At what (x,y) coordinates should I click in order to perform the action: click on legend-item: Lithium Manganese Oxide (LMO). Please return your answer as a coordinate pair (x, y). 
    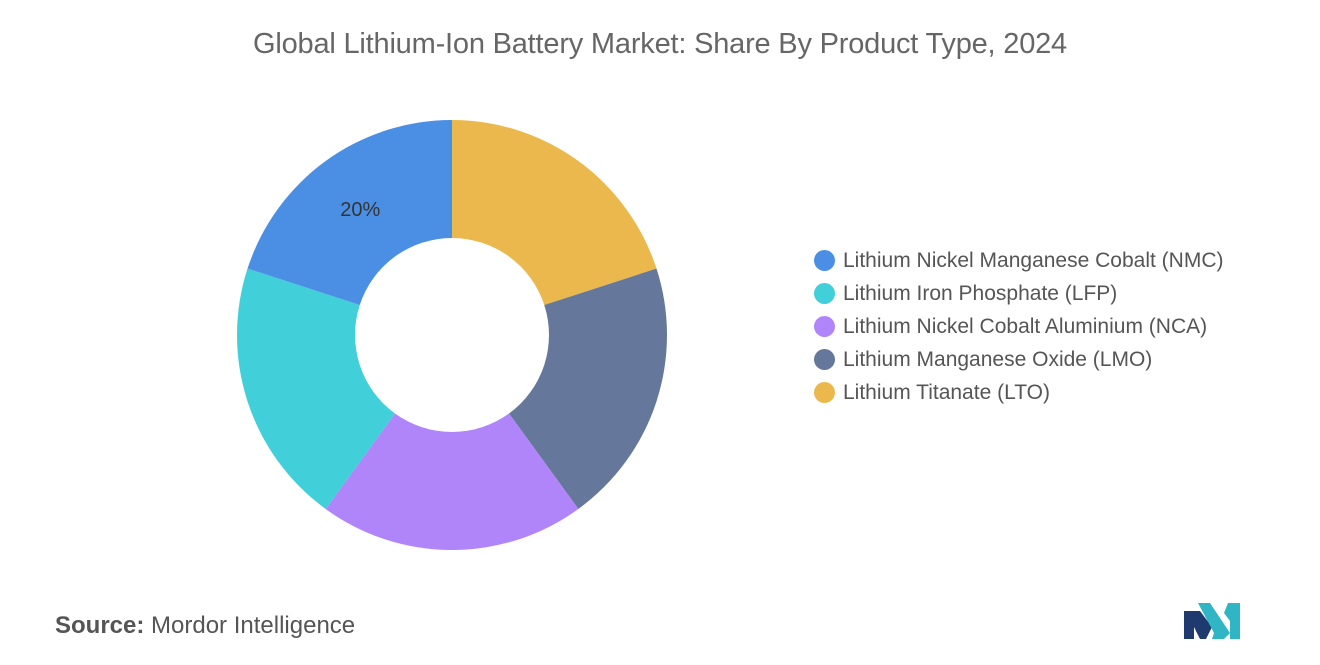
    Looking at the image, I should click on (1018, 359).